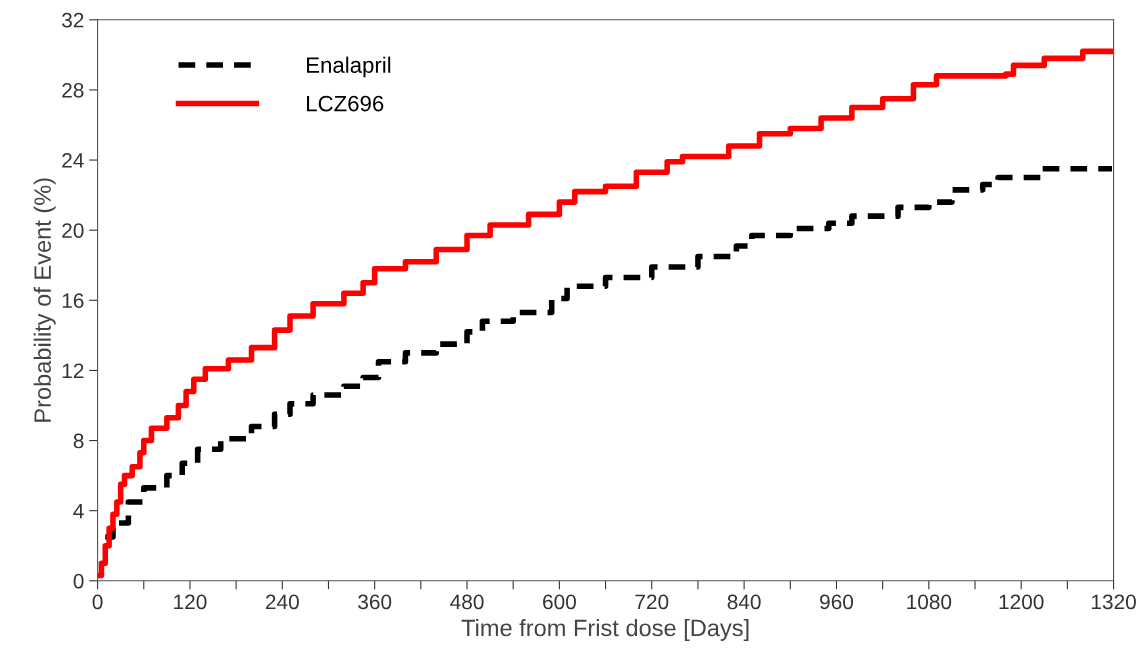 This screenshot has width=1148, height=660. What do you see at coordinates (73, 370) in the screenshot?
I see `y-tick-label: 12` at bounding box center [73, 370].